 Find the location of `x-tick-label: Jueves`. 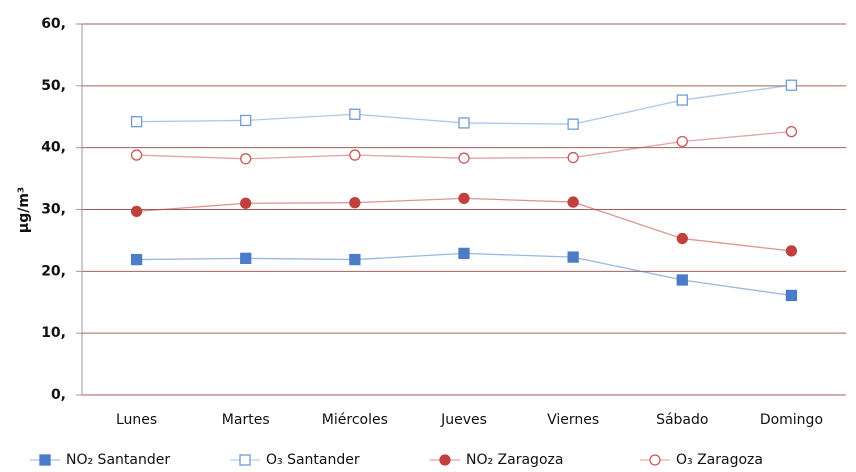

x-tick-label: Jueves is located at coordinates (463, 420).